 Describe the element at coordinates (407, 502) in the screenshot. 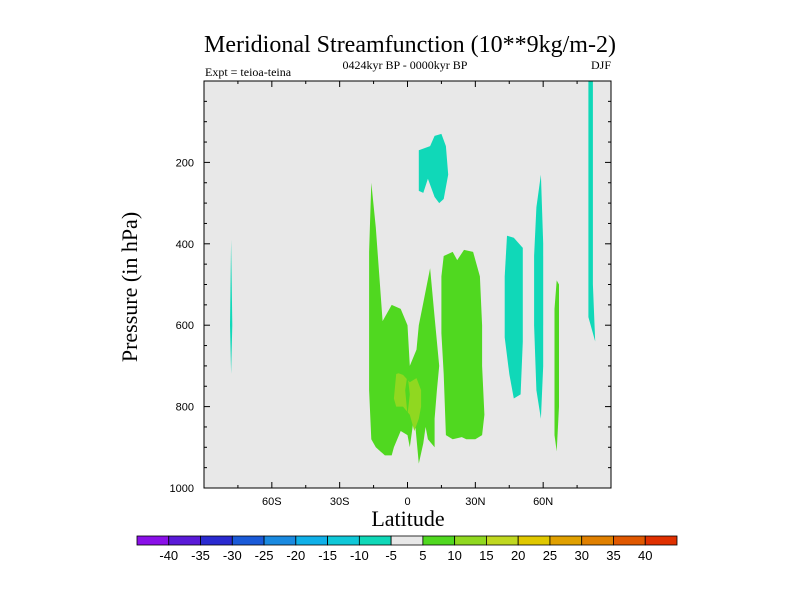

I see `x-tick-label: 0` at that location.